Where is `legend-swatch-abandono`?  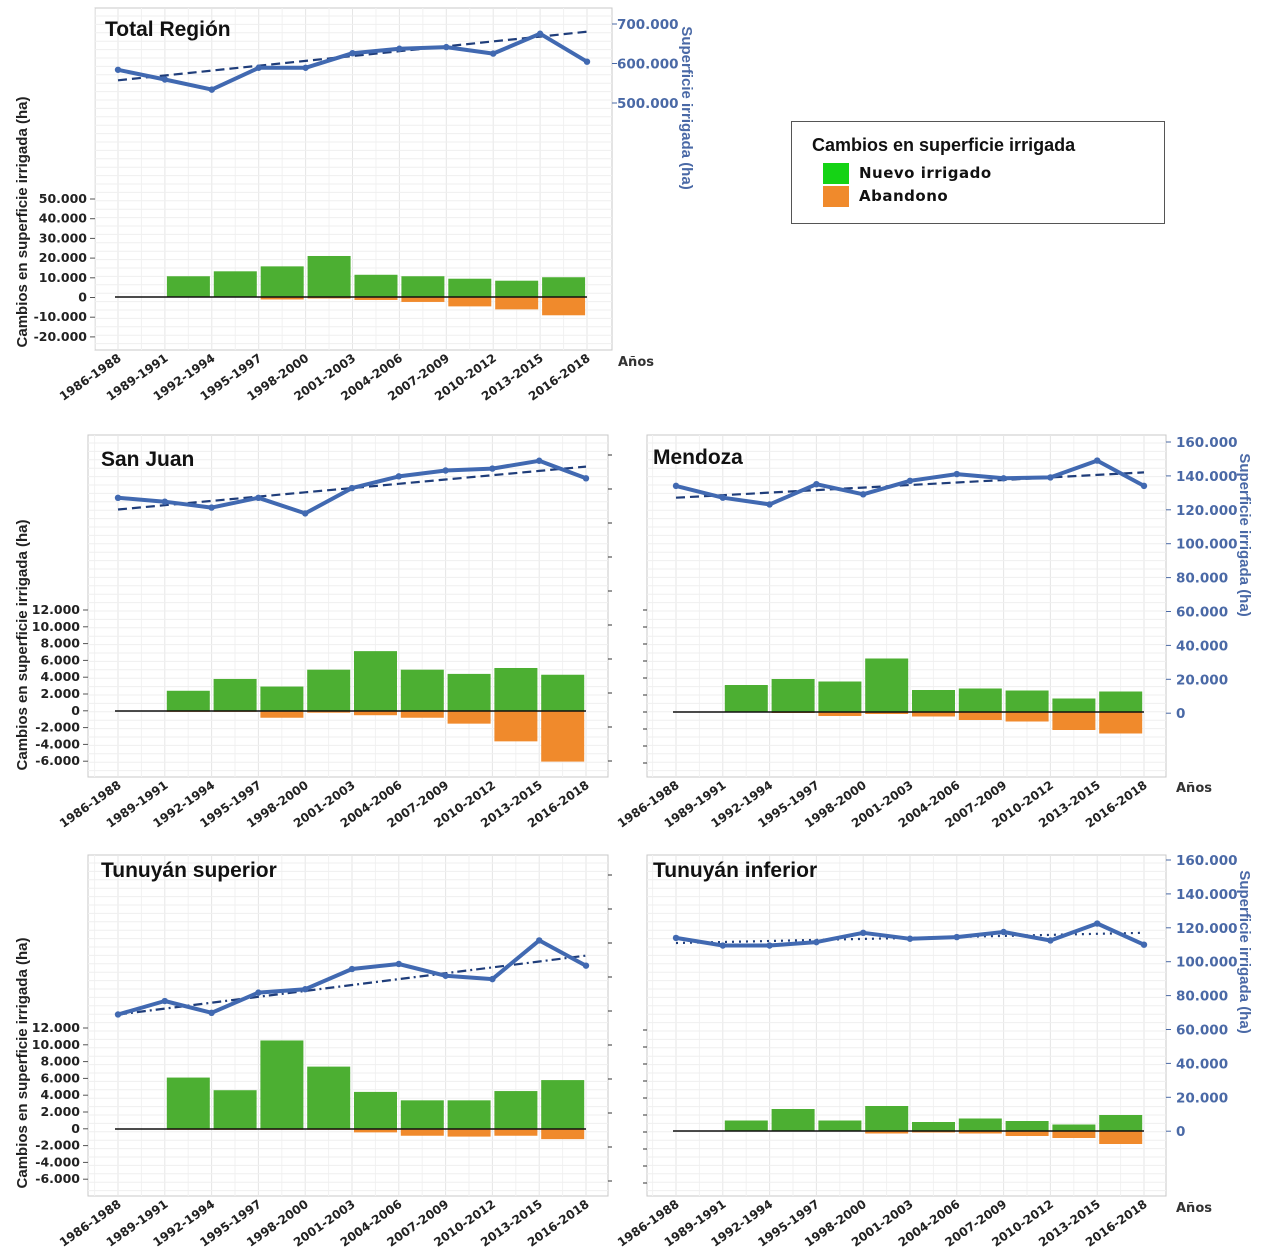
legend-swatch-abandono is located at coordinates (836, 196).